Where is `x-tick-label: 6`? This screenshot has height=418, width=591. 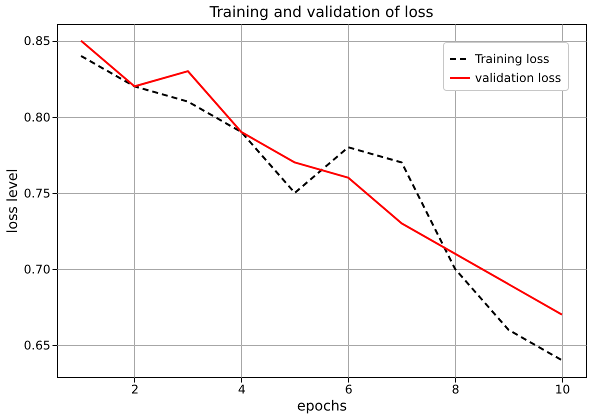
x-tick-label: 6 is located at coordinates (348, 389).